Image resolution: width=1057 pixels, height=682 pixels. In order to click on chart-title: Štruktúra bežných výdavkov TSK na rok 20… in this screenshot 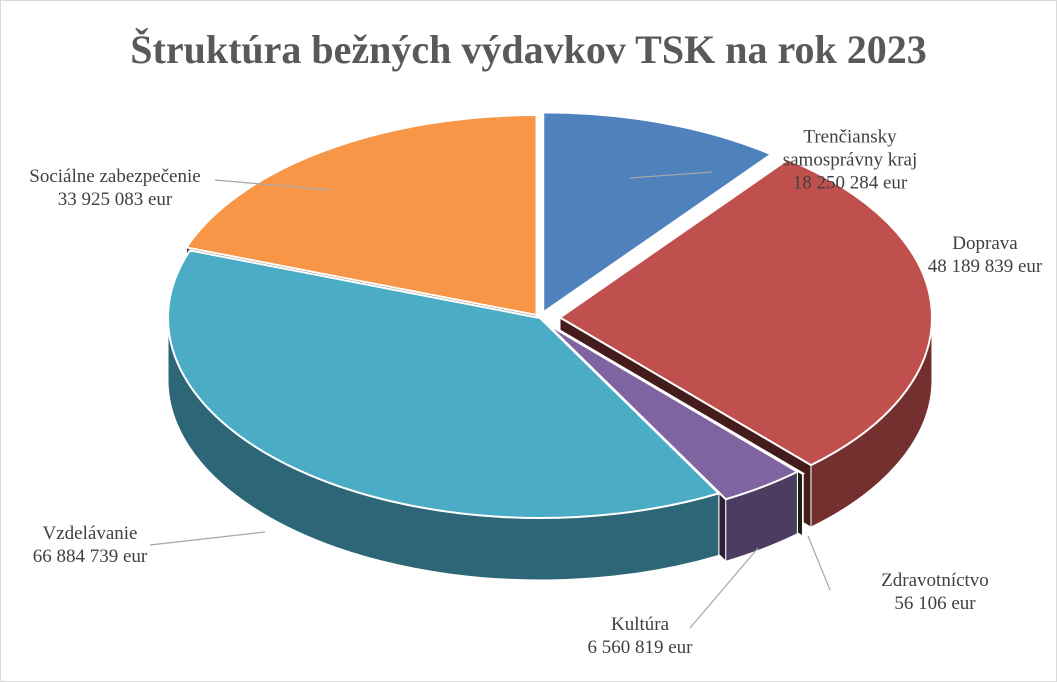, I will do `click(528, 49)`.